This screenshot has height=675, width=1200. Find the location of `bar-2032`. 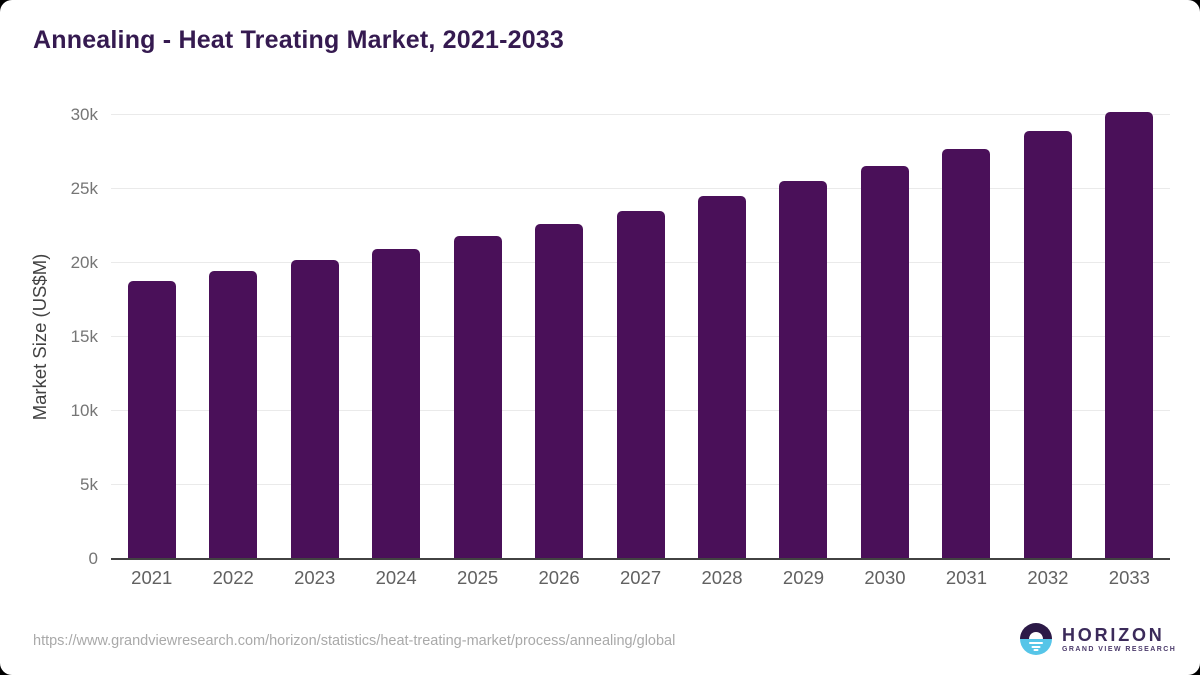

bar-2032 is located at coordinates (1047, 345).